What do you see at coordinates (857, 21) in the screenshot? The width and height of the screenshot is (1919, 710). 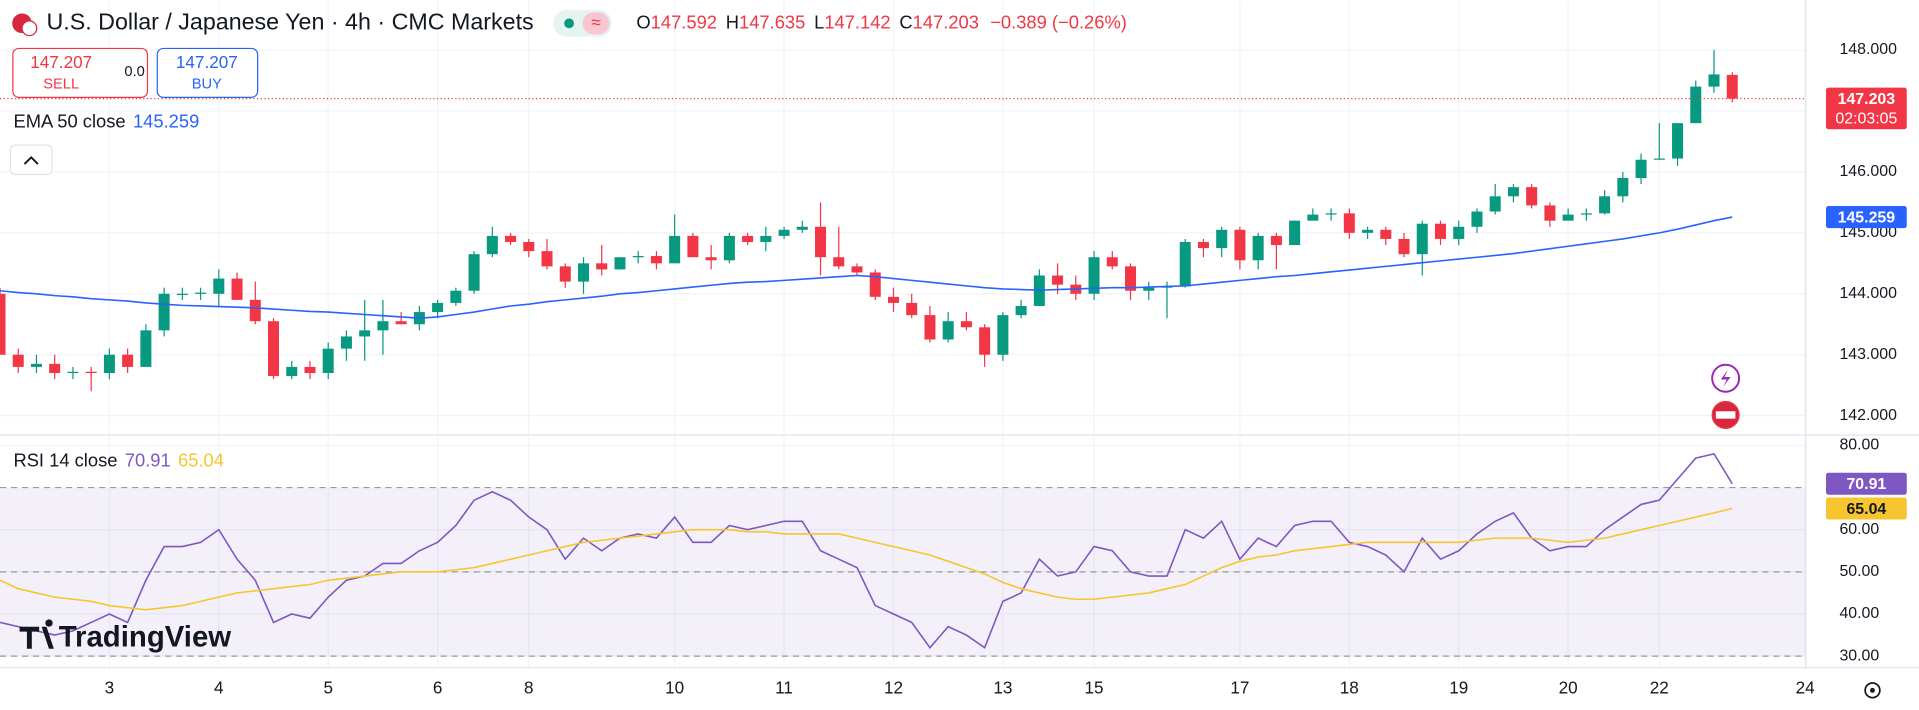 I see `ohlc-value: 147.142` at bounding box center [857, 21].